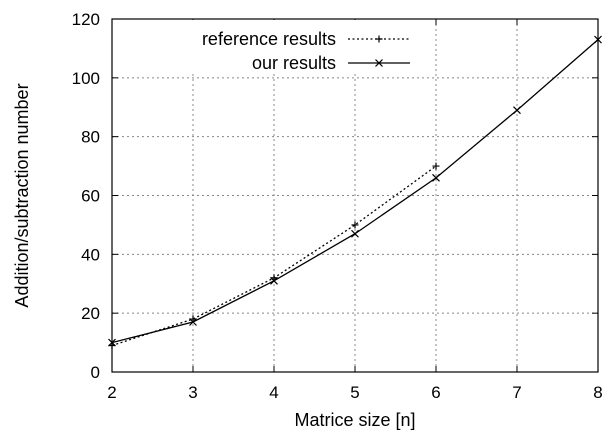 The image size is (609, 436). I want to click on y-tick-label: 20, so click(90, 313).